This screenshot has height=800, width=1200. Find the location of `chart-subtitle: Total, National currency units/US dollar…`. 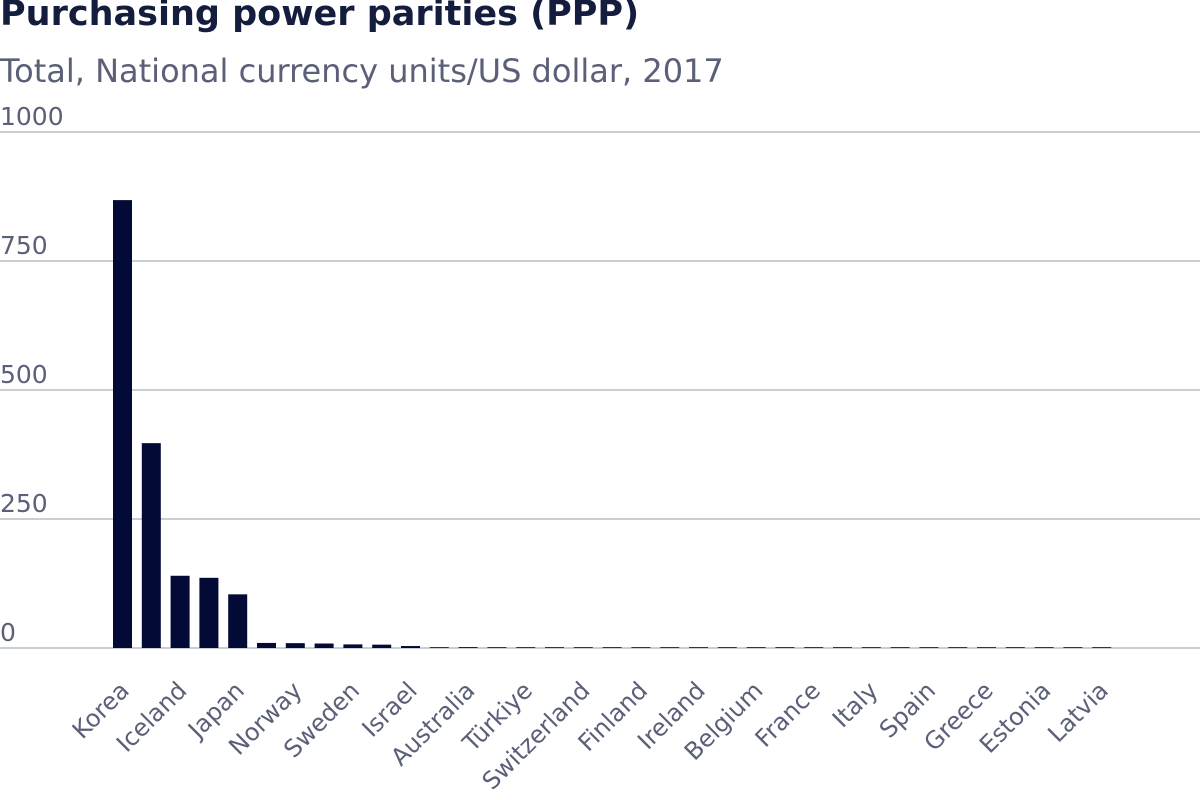

chart-subtitle: Total, National currency units/US dollar… is located at coordinates (362, 71).